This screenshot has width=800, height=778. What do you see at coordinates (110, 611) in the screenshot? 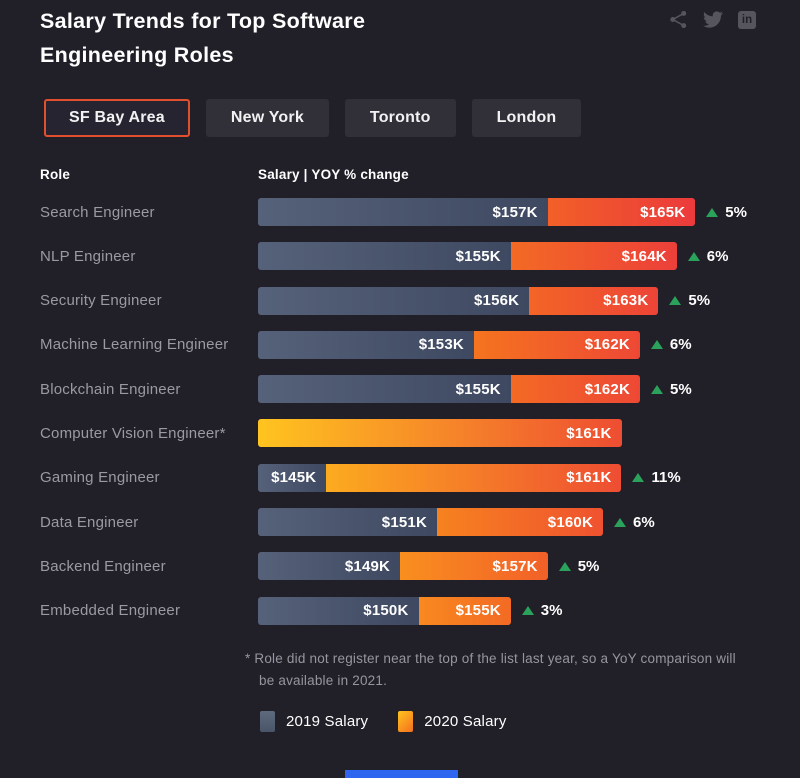
I see `role-label: Embedded Engineer` at bounding box center [110, 611].